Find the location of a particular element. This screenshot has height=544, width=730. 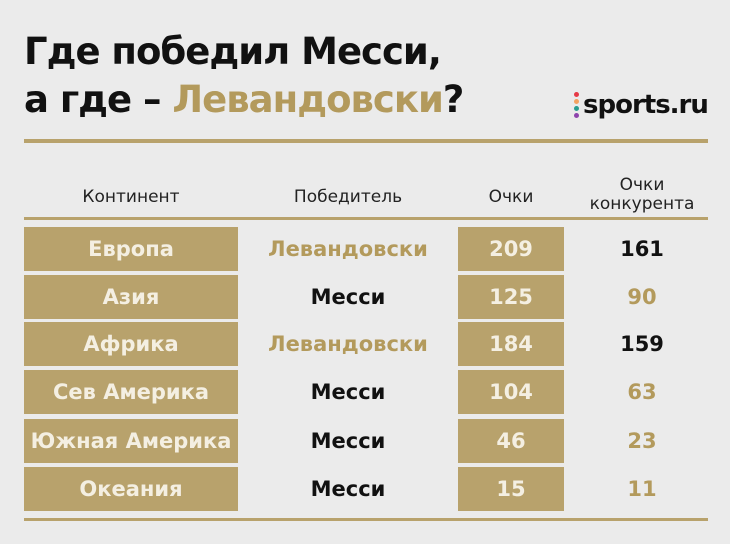

points-cell: 15 is located at coordinates (511, 489).